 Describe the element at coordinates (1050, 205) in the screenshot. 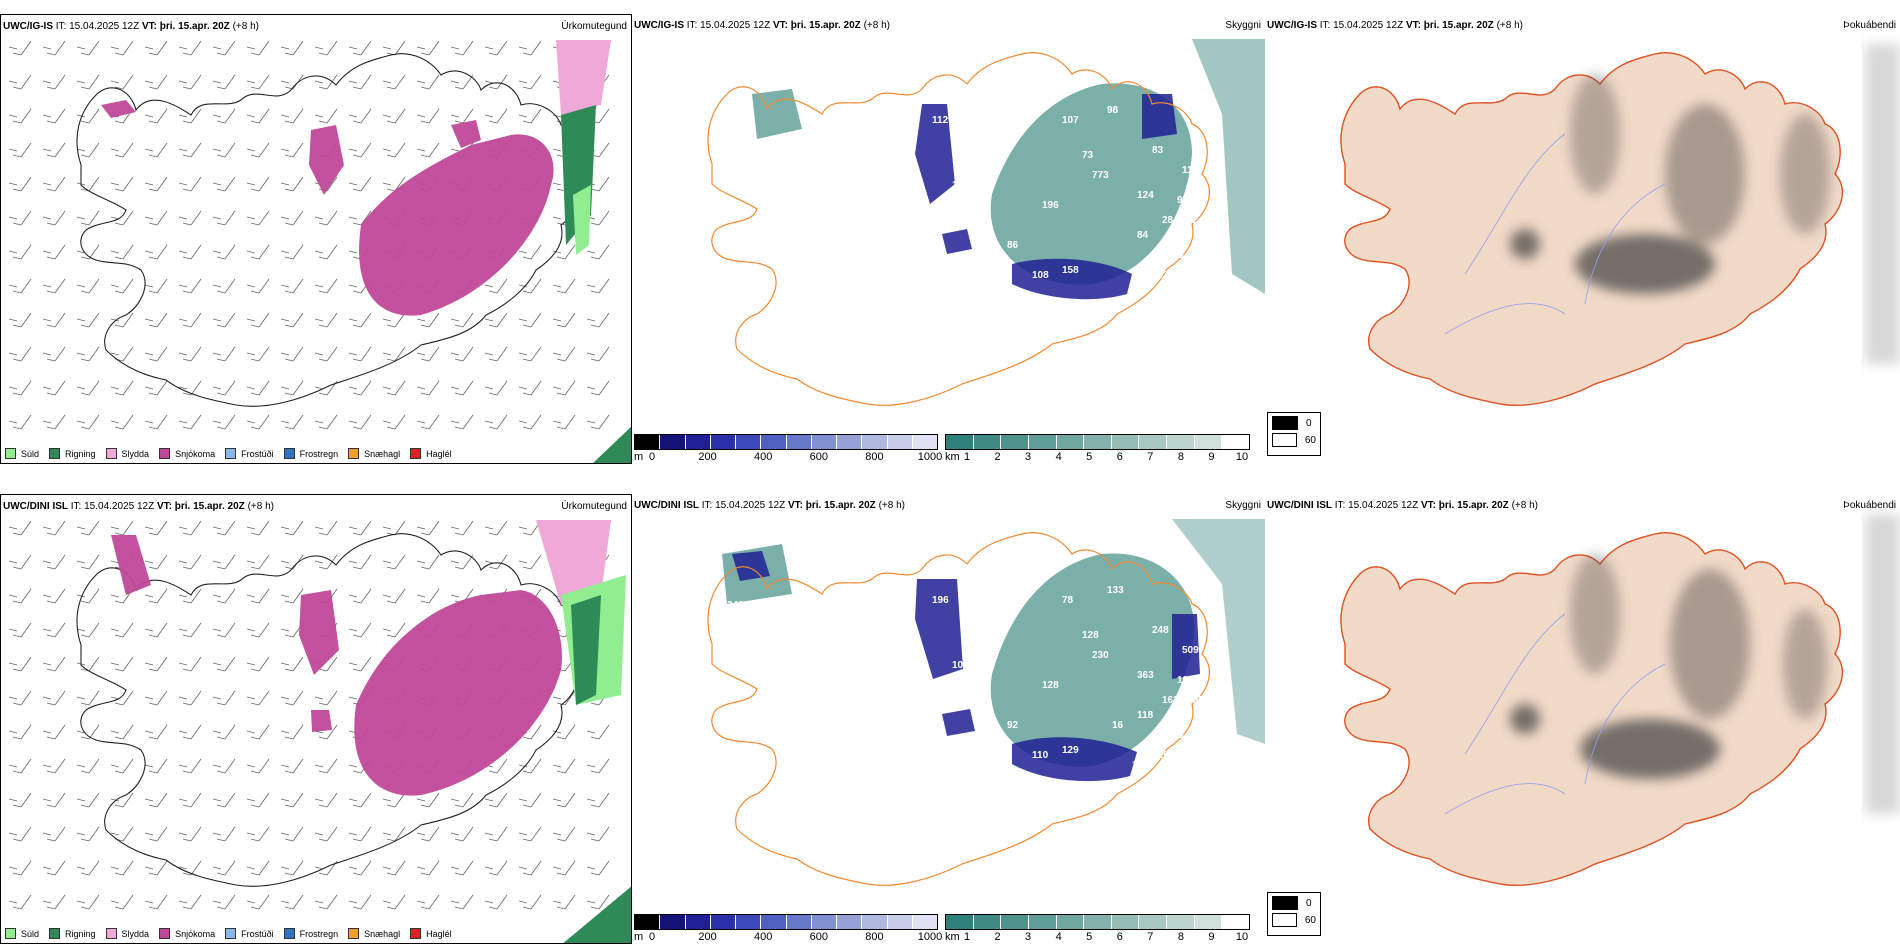

I see `cloud-base-label: 196` at that location.